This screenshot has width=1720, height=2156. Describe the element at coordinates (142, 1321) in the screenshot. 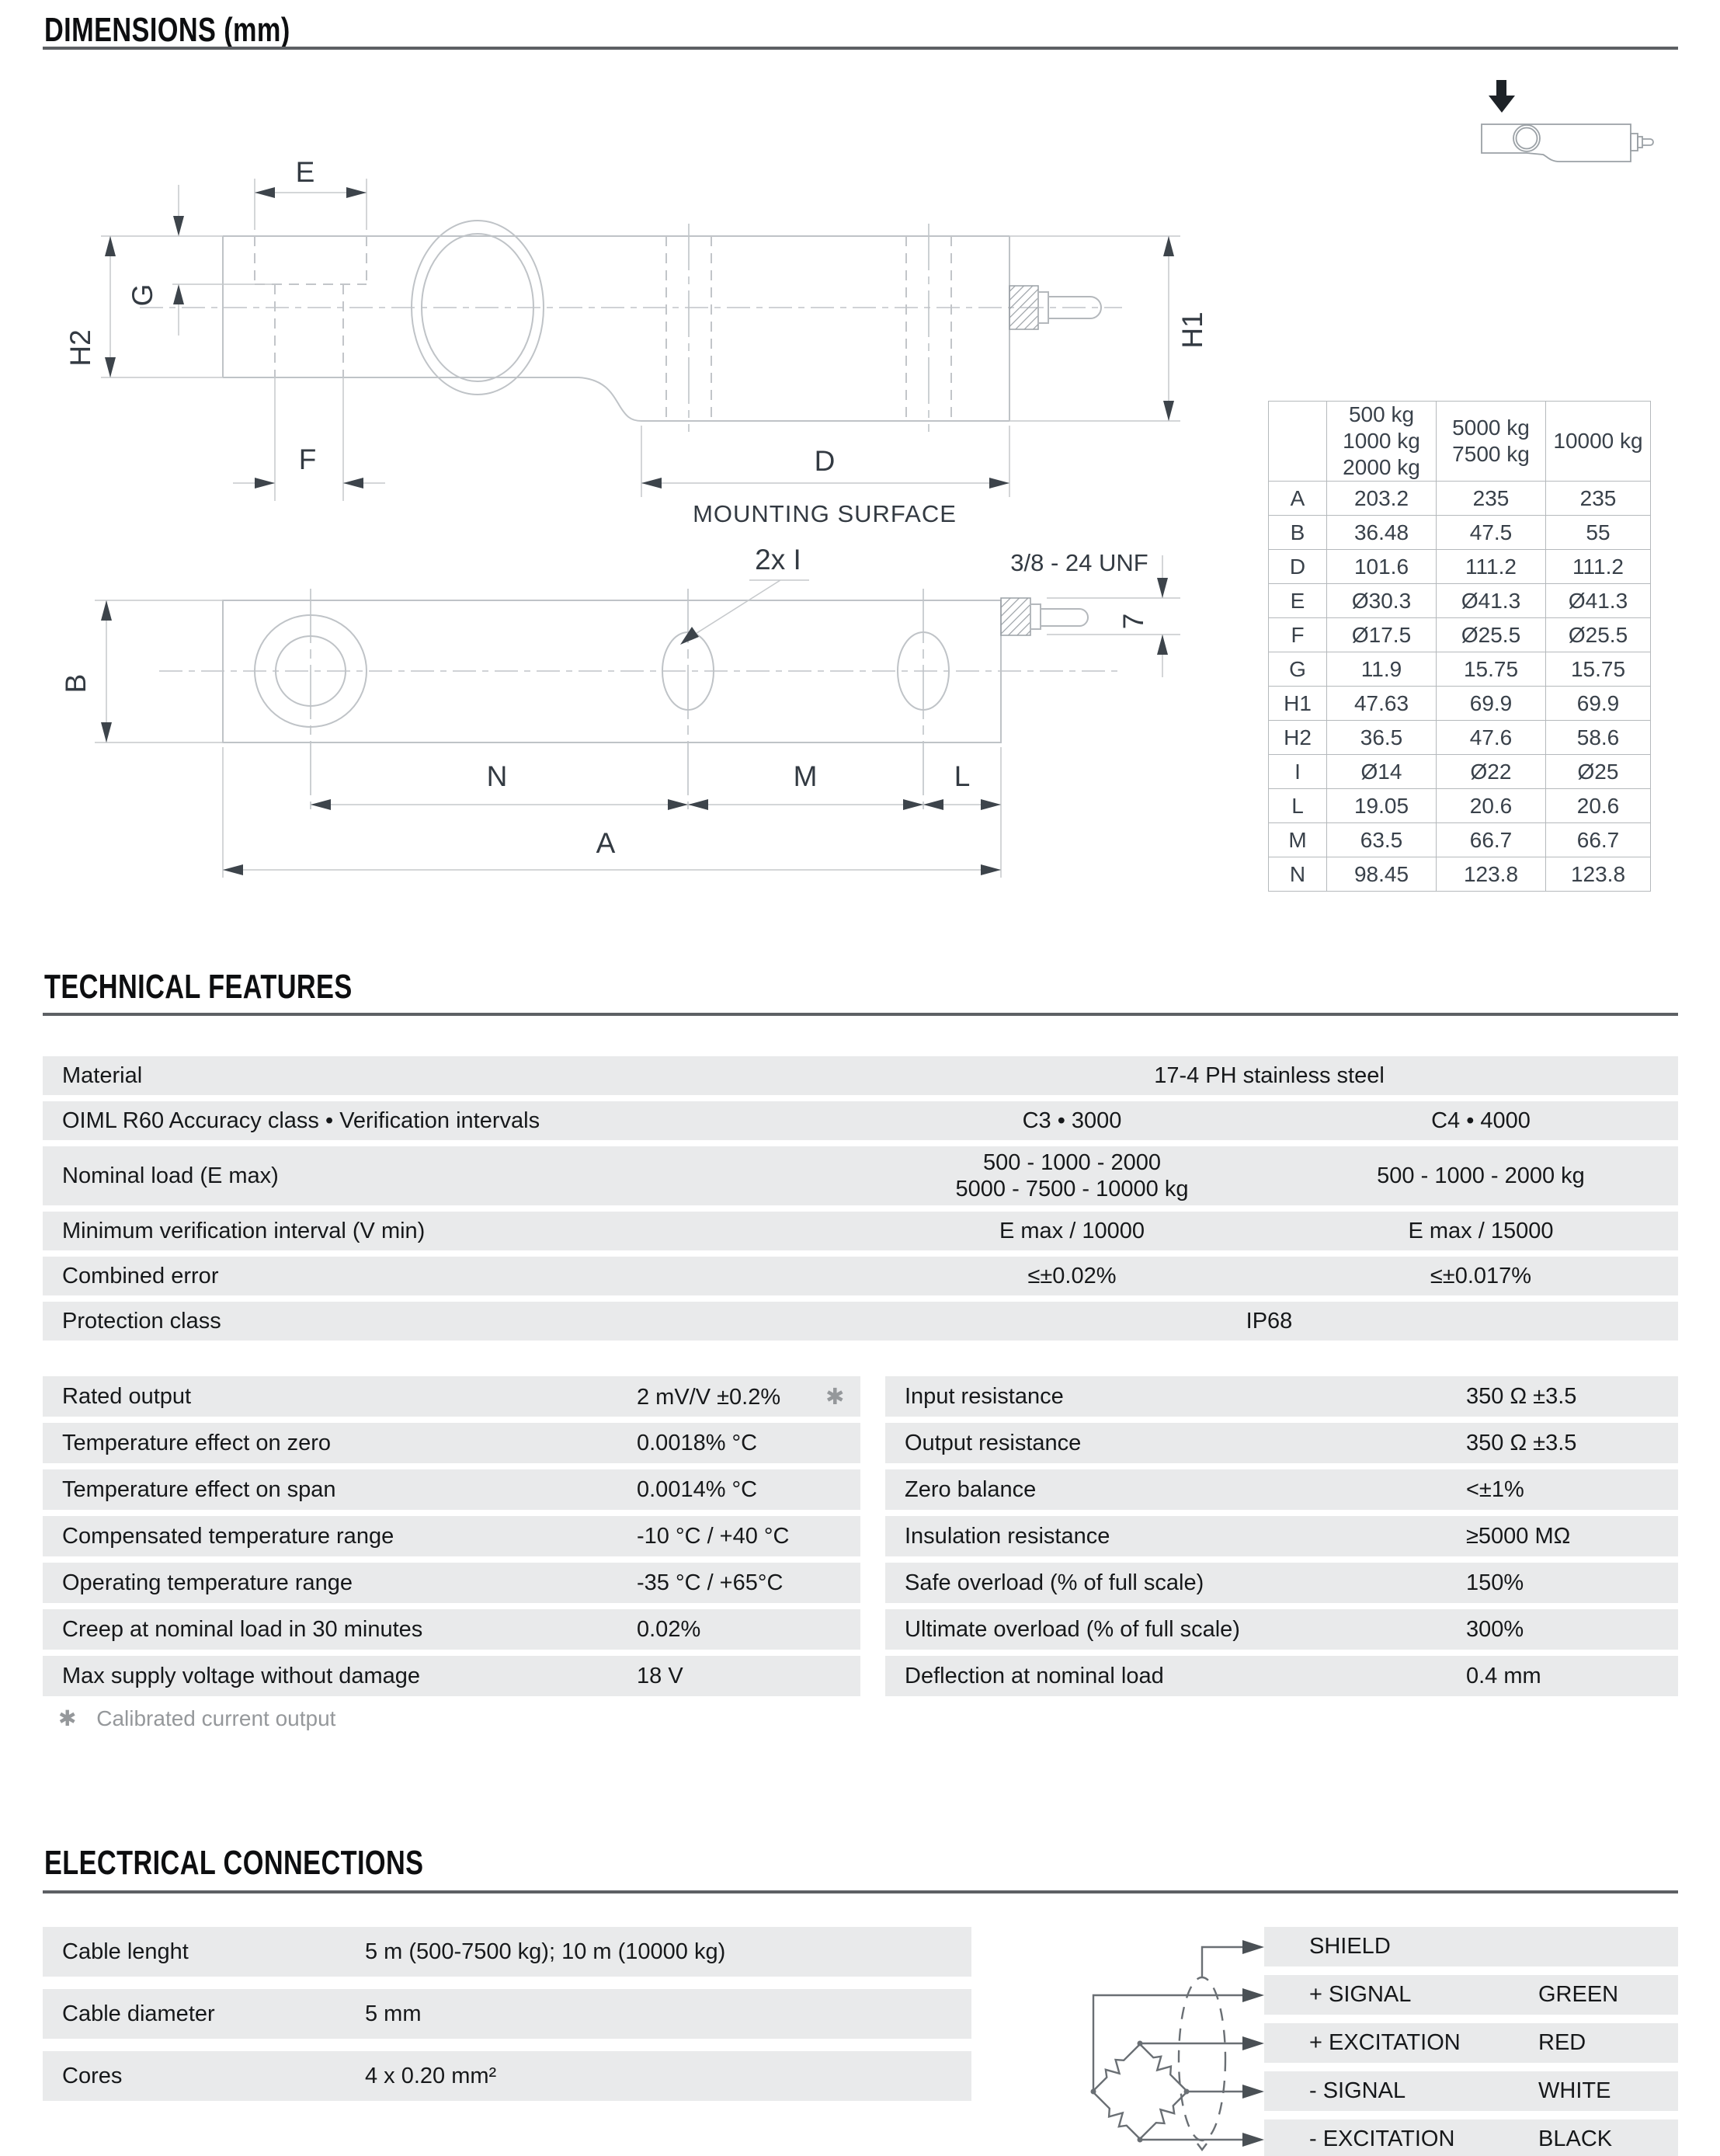

I see `spec-label: Protection class` at that location.